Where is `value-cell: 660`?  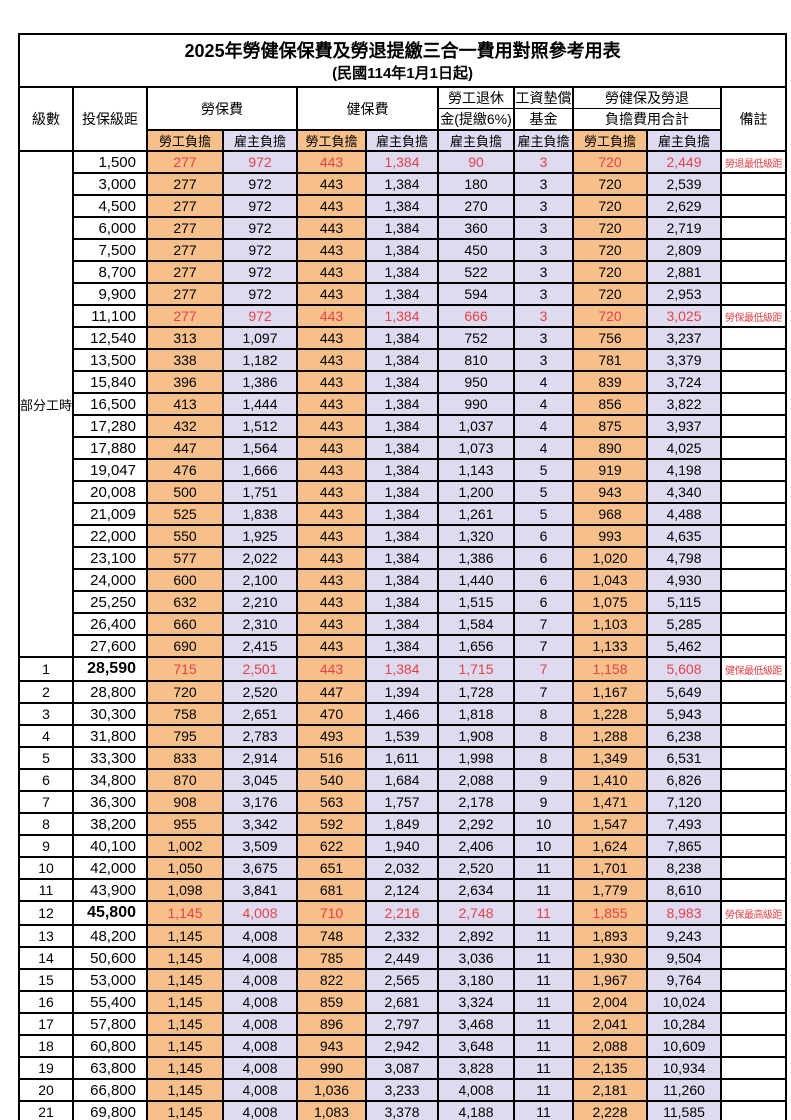 value-cell: 660 is located at coordinates (185, 624).